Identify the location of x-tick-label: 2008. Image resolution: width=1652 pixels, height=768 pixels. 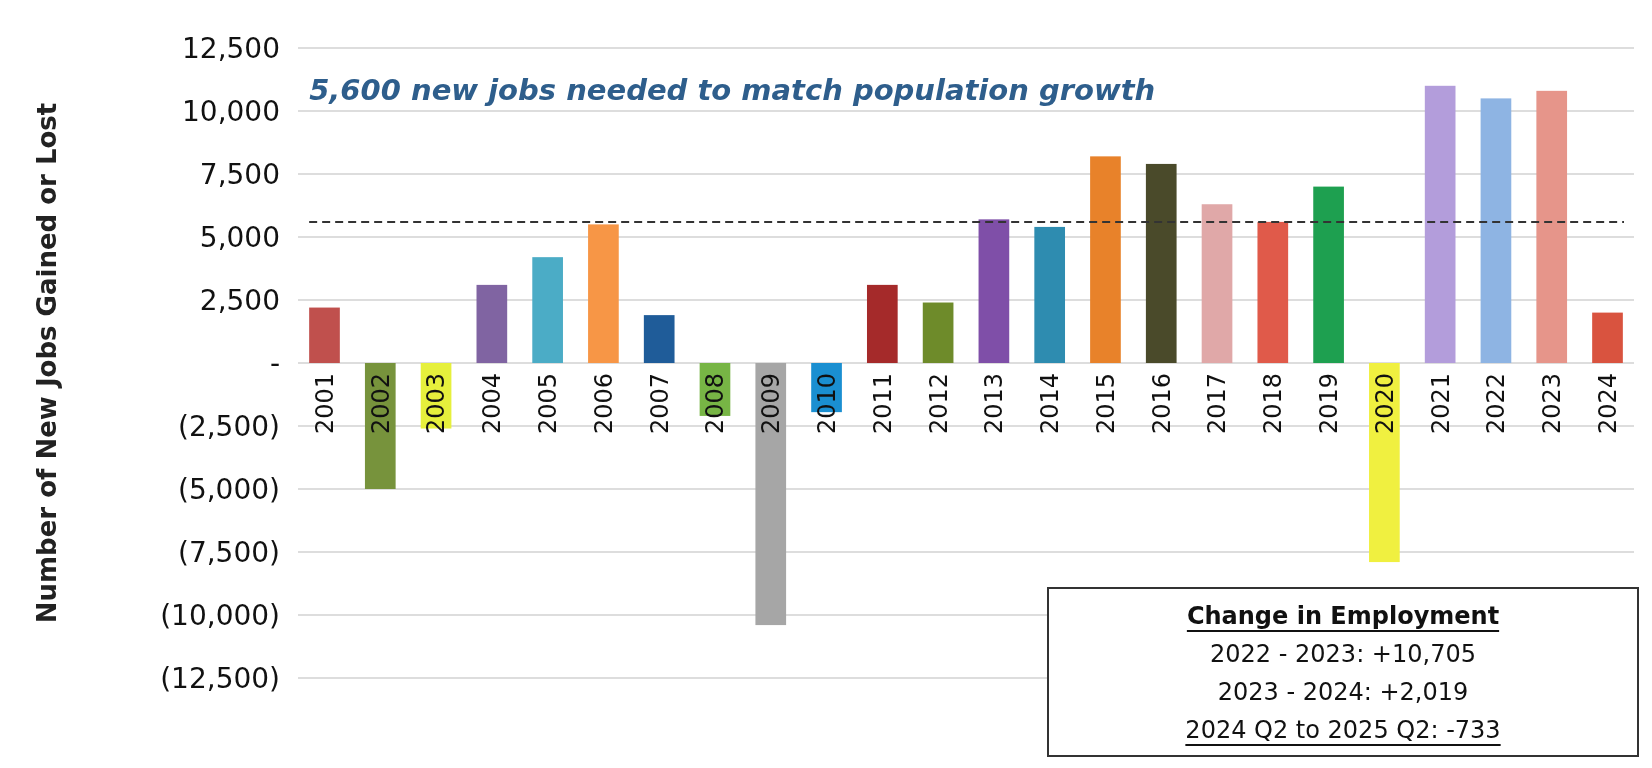
(715, 404).